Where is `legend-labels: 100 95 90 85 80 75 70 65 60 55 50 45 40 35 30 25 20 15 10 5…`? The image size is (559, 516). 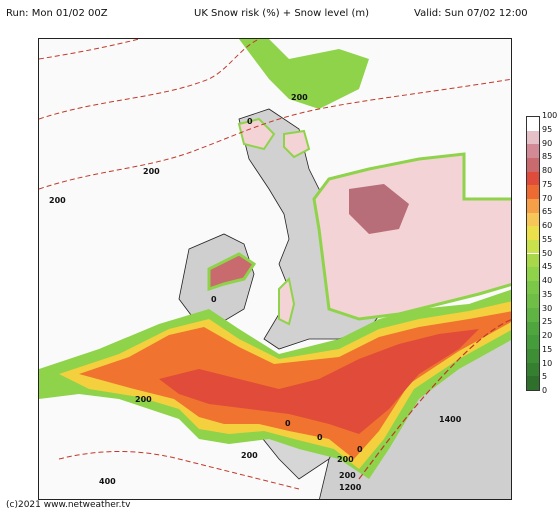 legend-labels: 100 95 90 85 80 75 70 65 60 55 50 45 40 35 30 25 20 15 10 5… is located at coordinates (550, 255).